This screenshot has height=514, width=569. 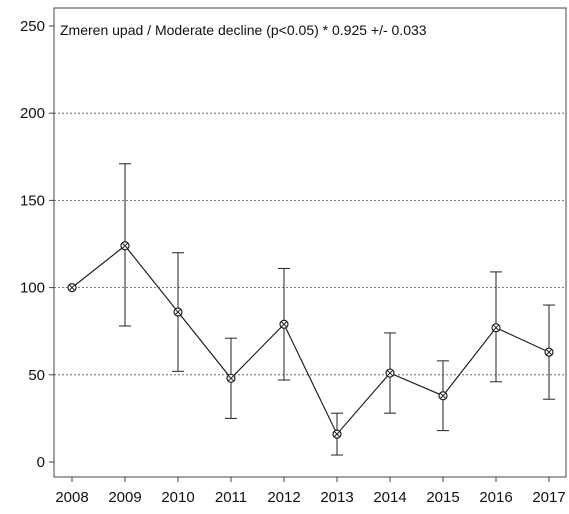 What do you see at coordinates (71, 497) in the screenshot?
I see `x-tick-label: 2008` at bounding box center [71, 497].